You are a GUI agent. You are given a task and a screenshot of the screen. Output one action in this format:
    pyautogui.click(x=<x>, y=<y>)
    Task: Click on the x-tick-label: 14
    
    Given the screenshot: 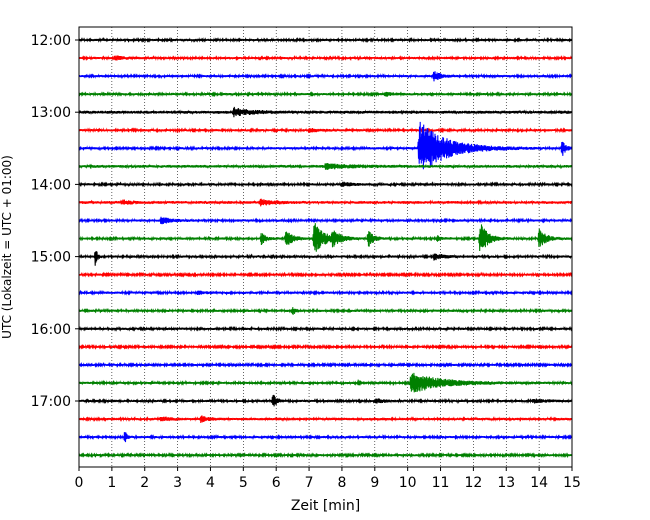 What is the action you would take?
    pyautogui.click(x=539, y=483)
    